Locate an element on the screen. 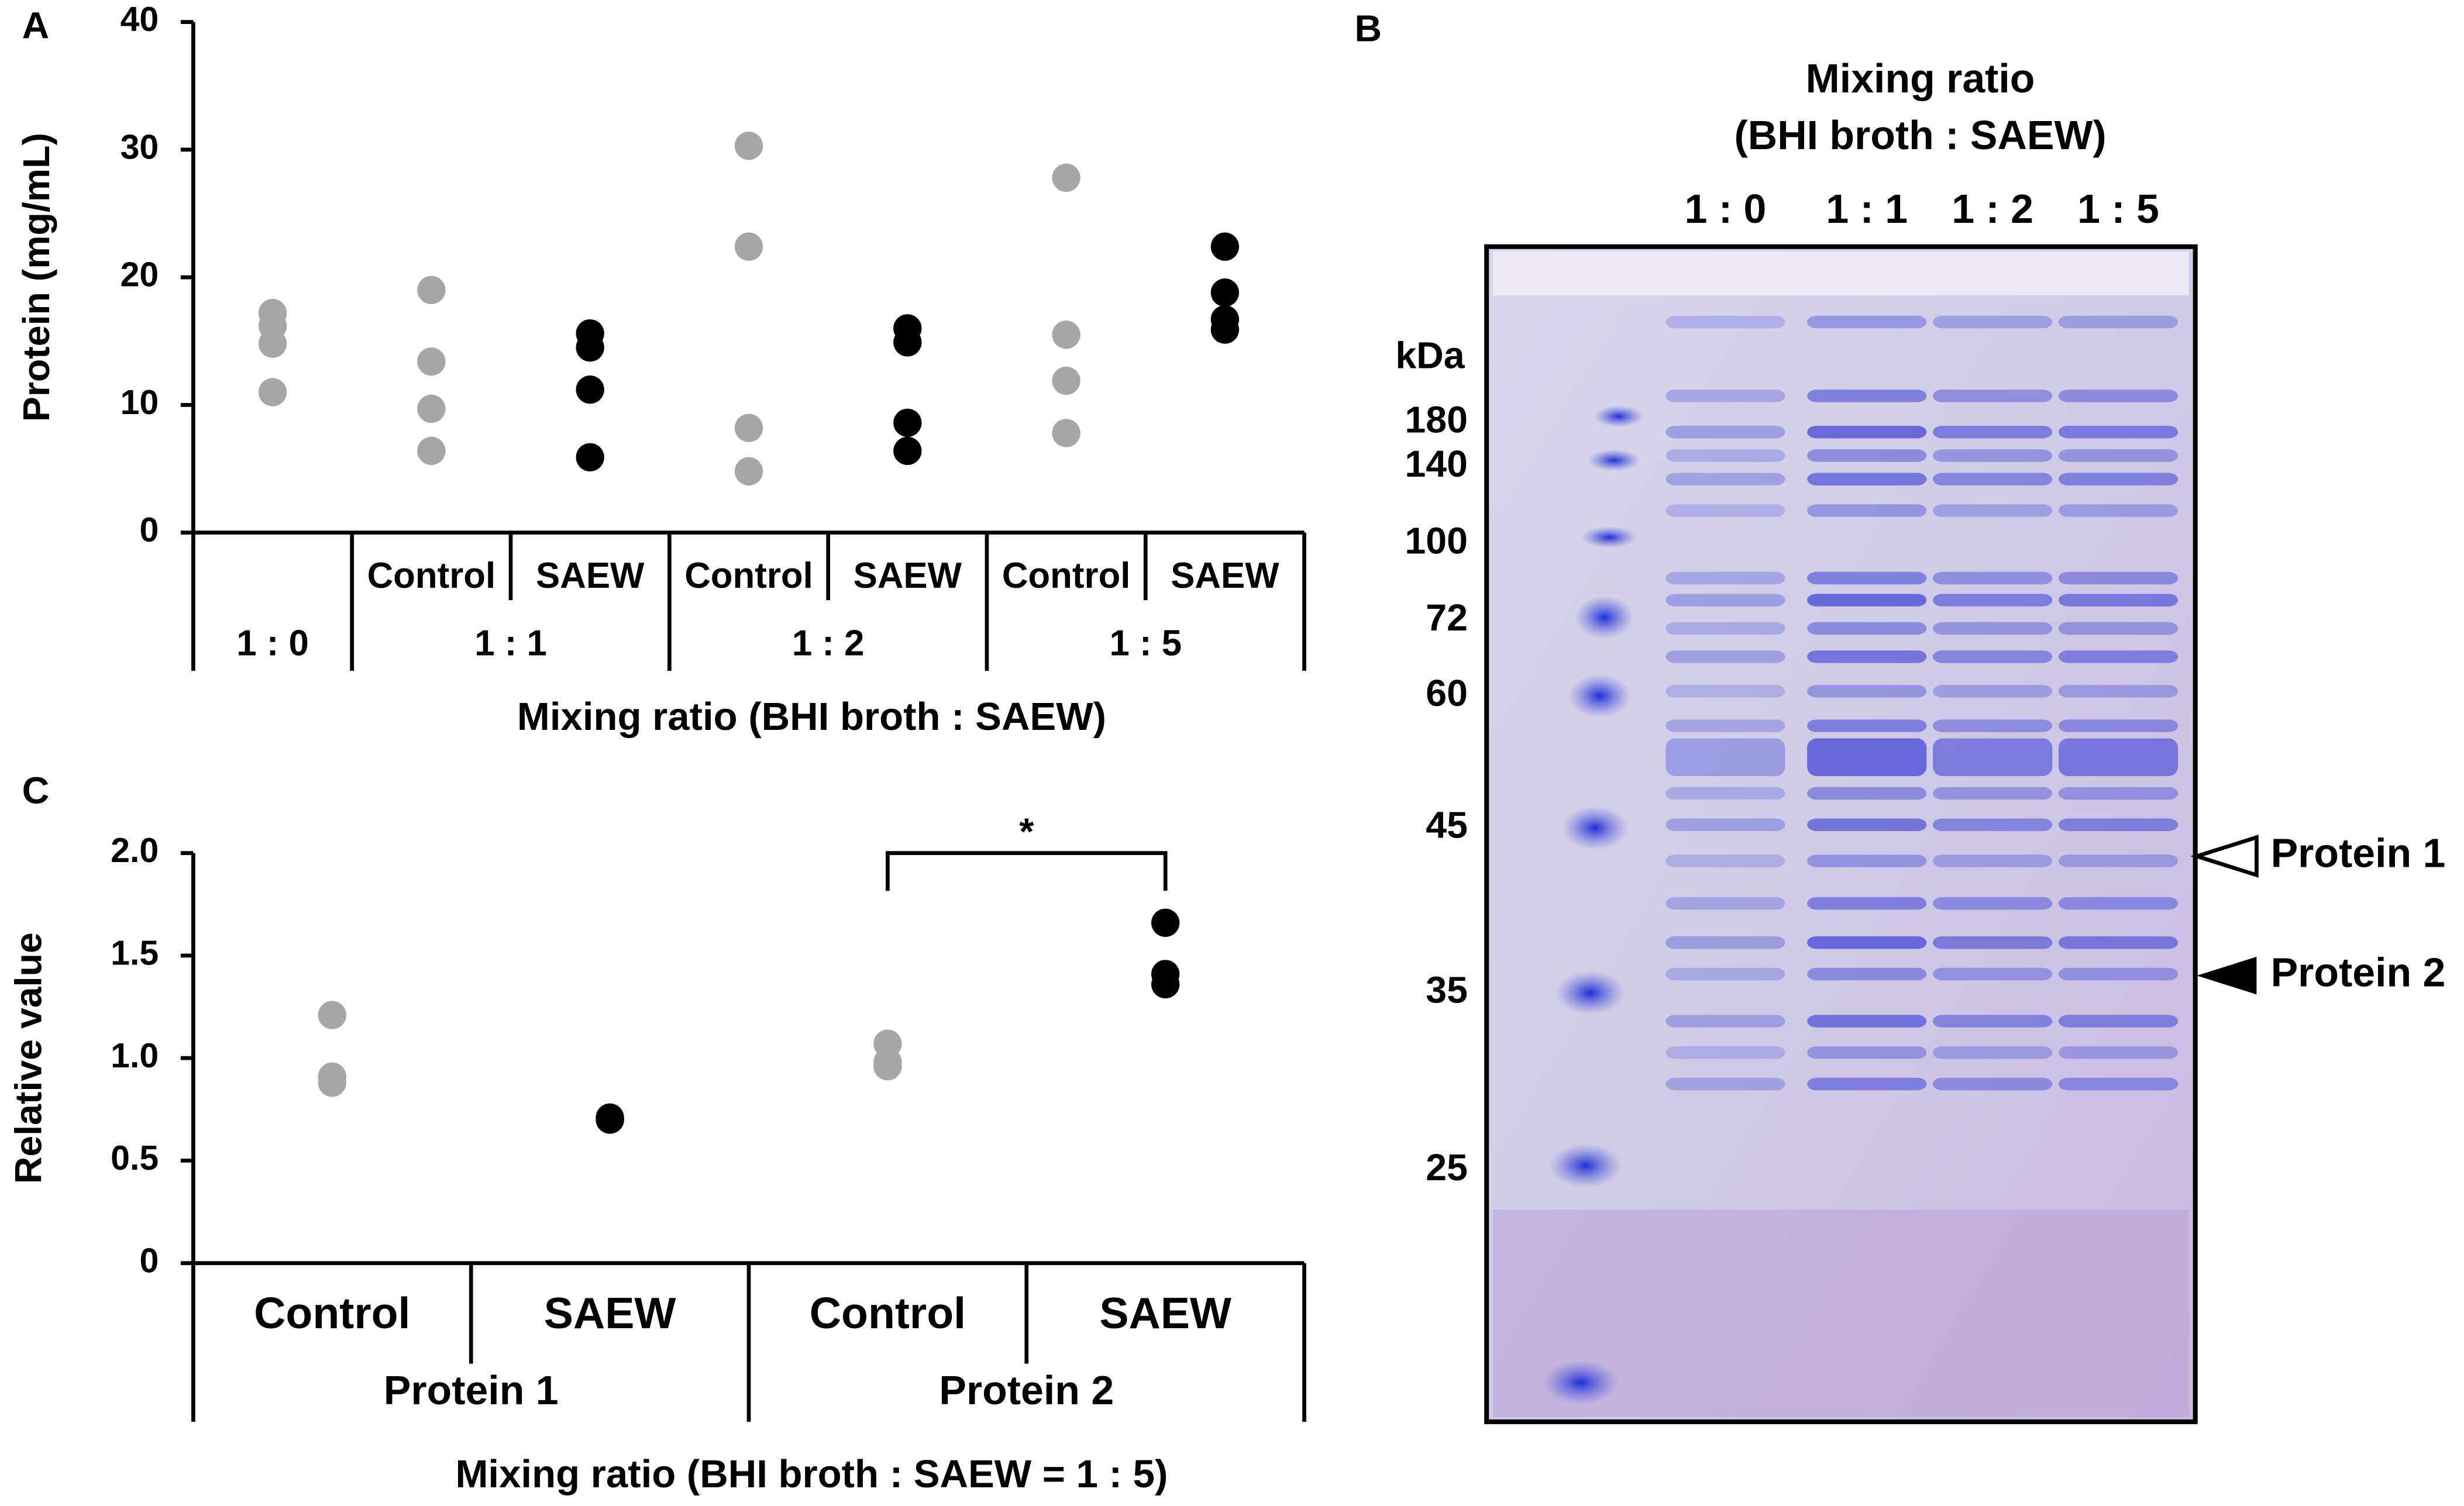  y-axis-label: Relative value is located at coordinates (29, 1058).